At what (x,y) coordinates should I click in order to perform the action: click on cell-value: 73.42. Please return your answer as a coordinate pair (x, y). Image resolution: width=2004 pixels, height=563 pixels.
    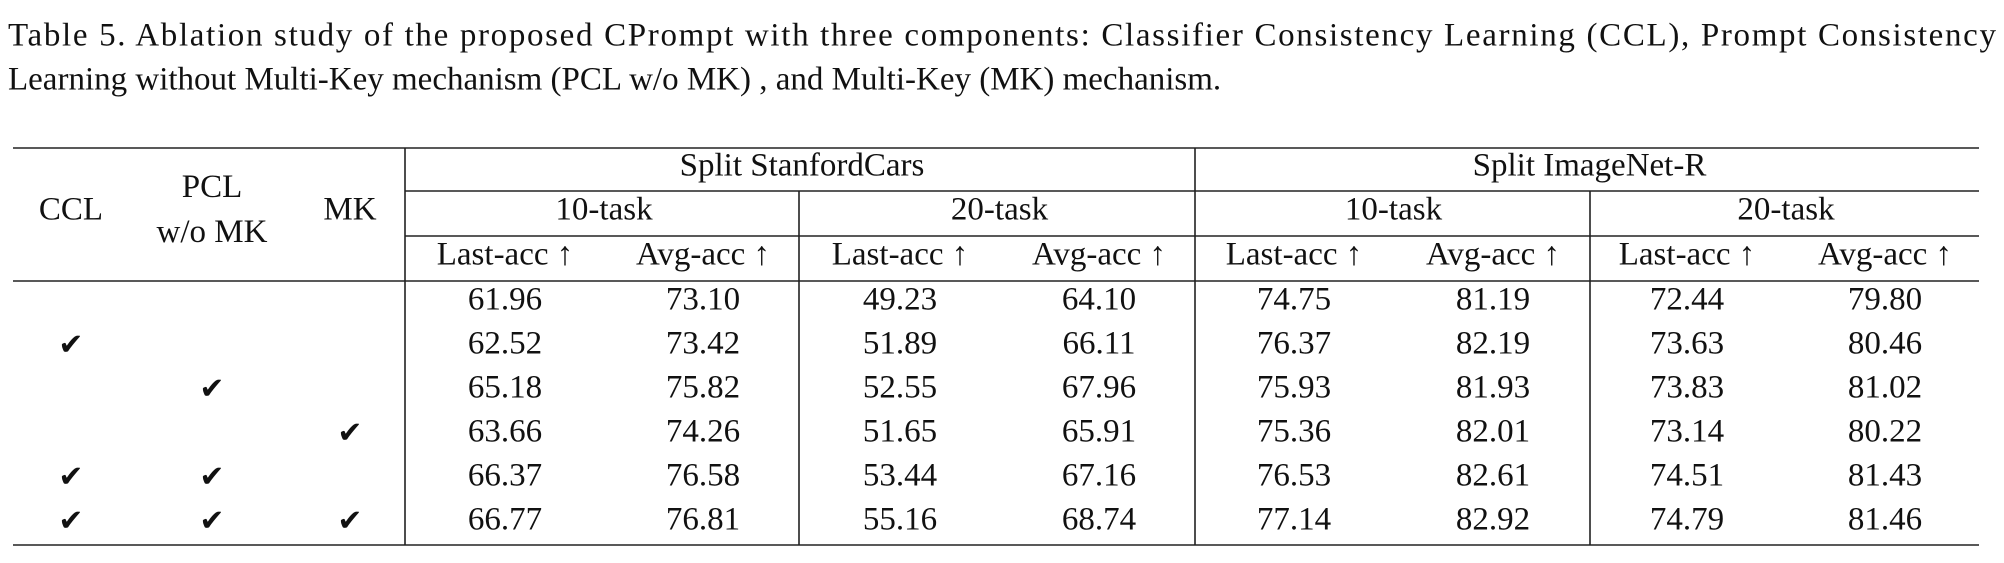
    Looking at the image, I should click on (703, 344).